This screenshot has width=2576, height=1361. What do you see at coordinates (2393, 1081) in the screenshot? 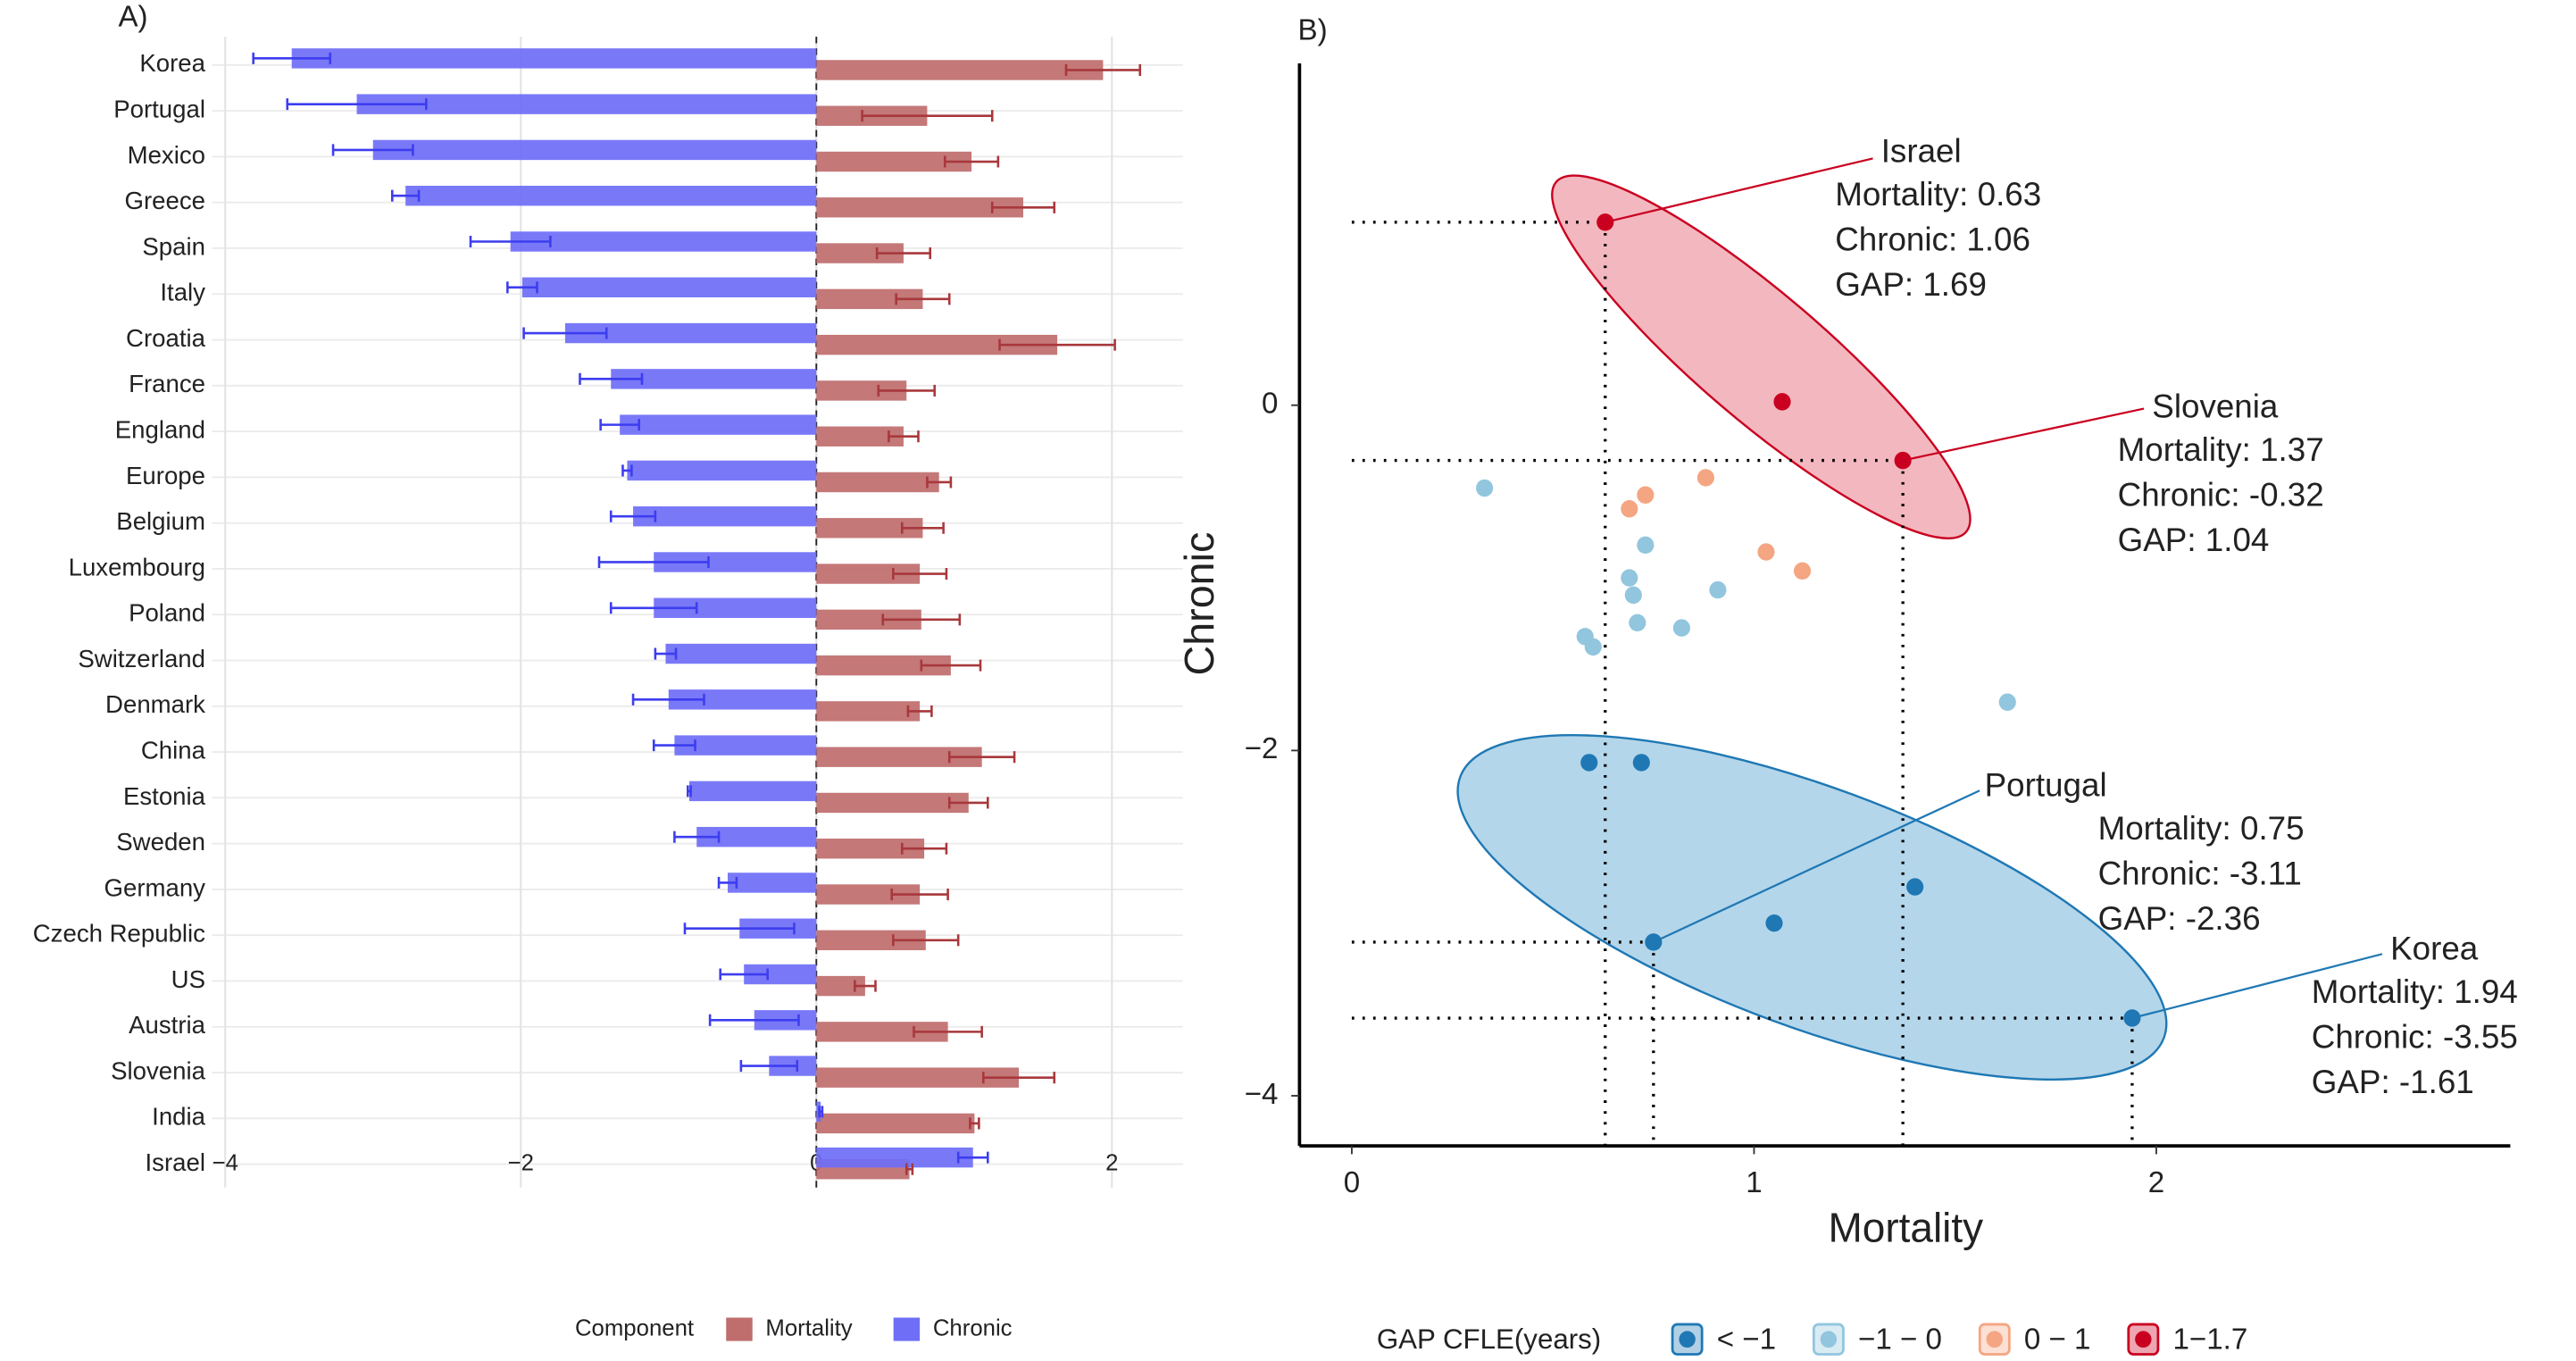
I see `annotation-text: GAP: -1.61` at bounding box center [2393, 1081].